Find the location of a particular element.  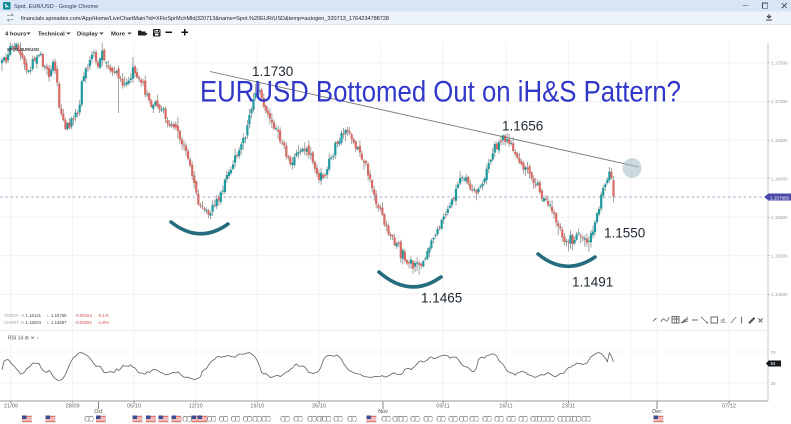

svg-text: RSI 14 ⚙ ✕ ↑ is located at coordinates (23, 339).